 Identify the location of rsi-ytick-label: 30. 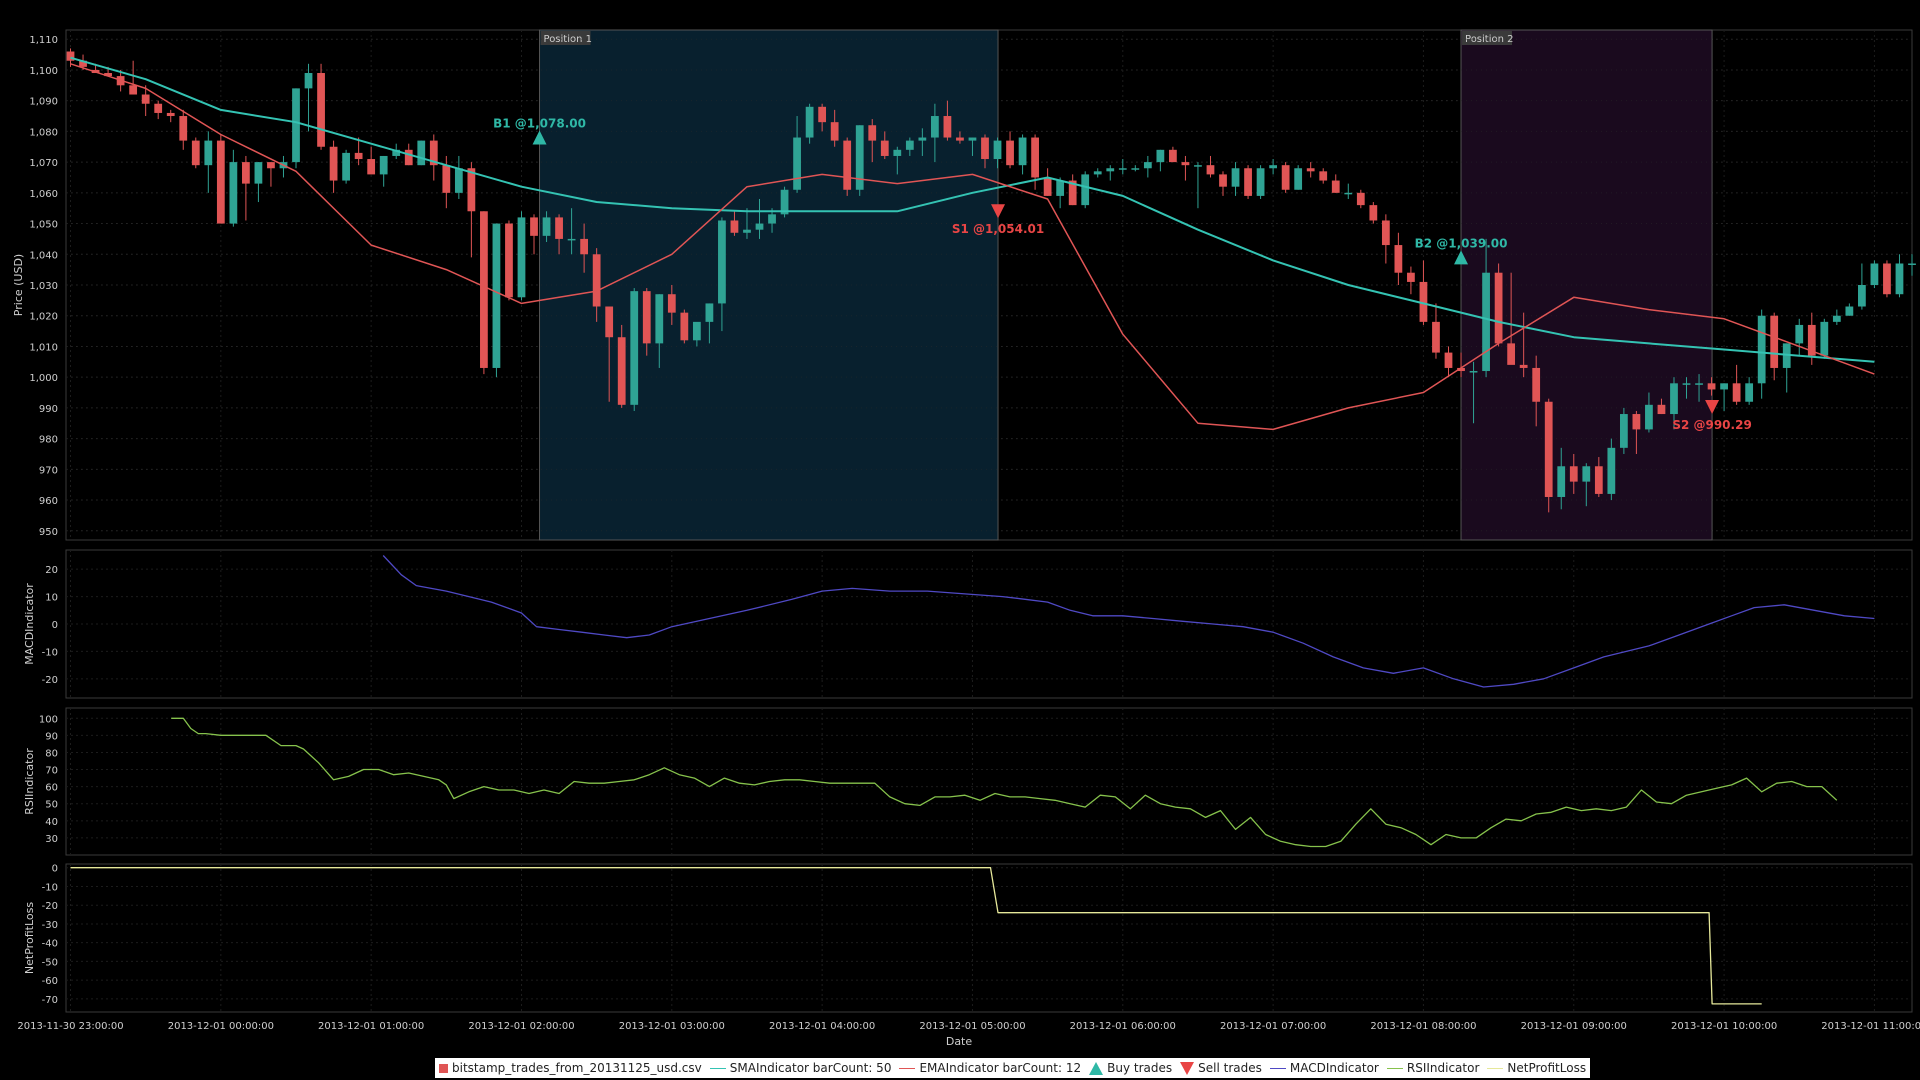
(51, 839).